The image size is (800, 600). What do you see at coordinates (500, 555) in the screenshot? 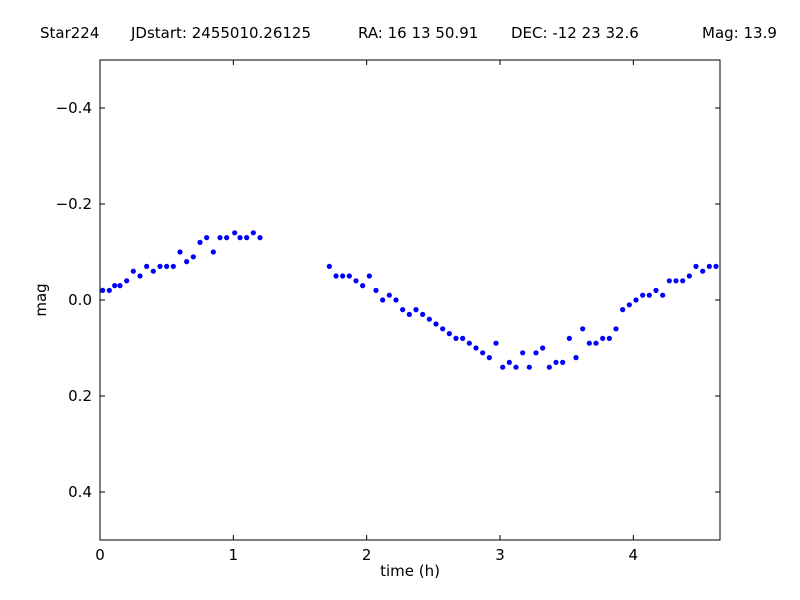
I see `x-tick-label: 3` at bounding box center [500, 555].